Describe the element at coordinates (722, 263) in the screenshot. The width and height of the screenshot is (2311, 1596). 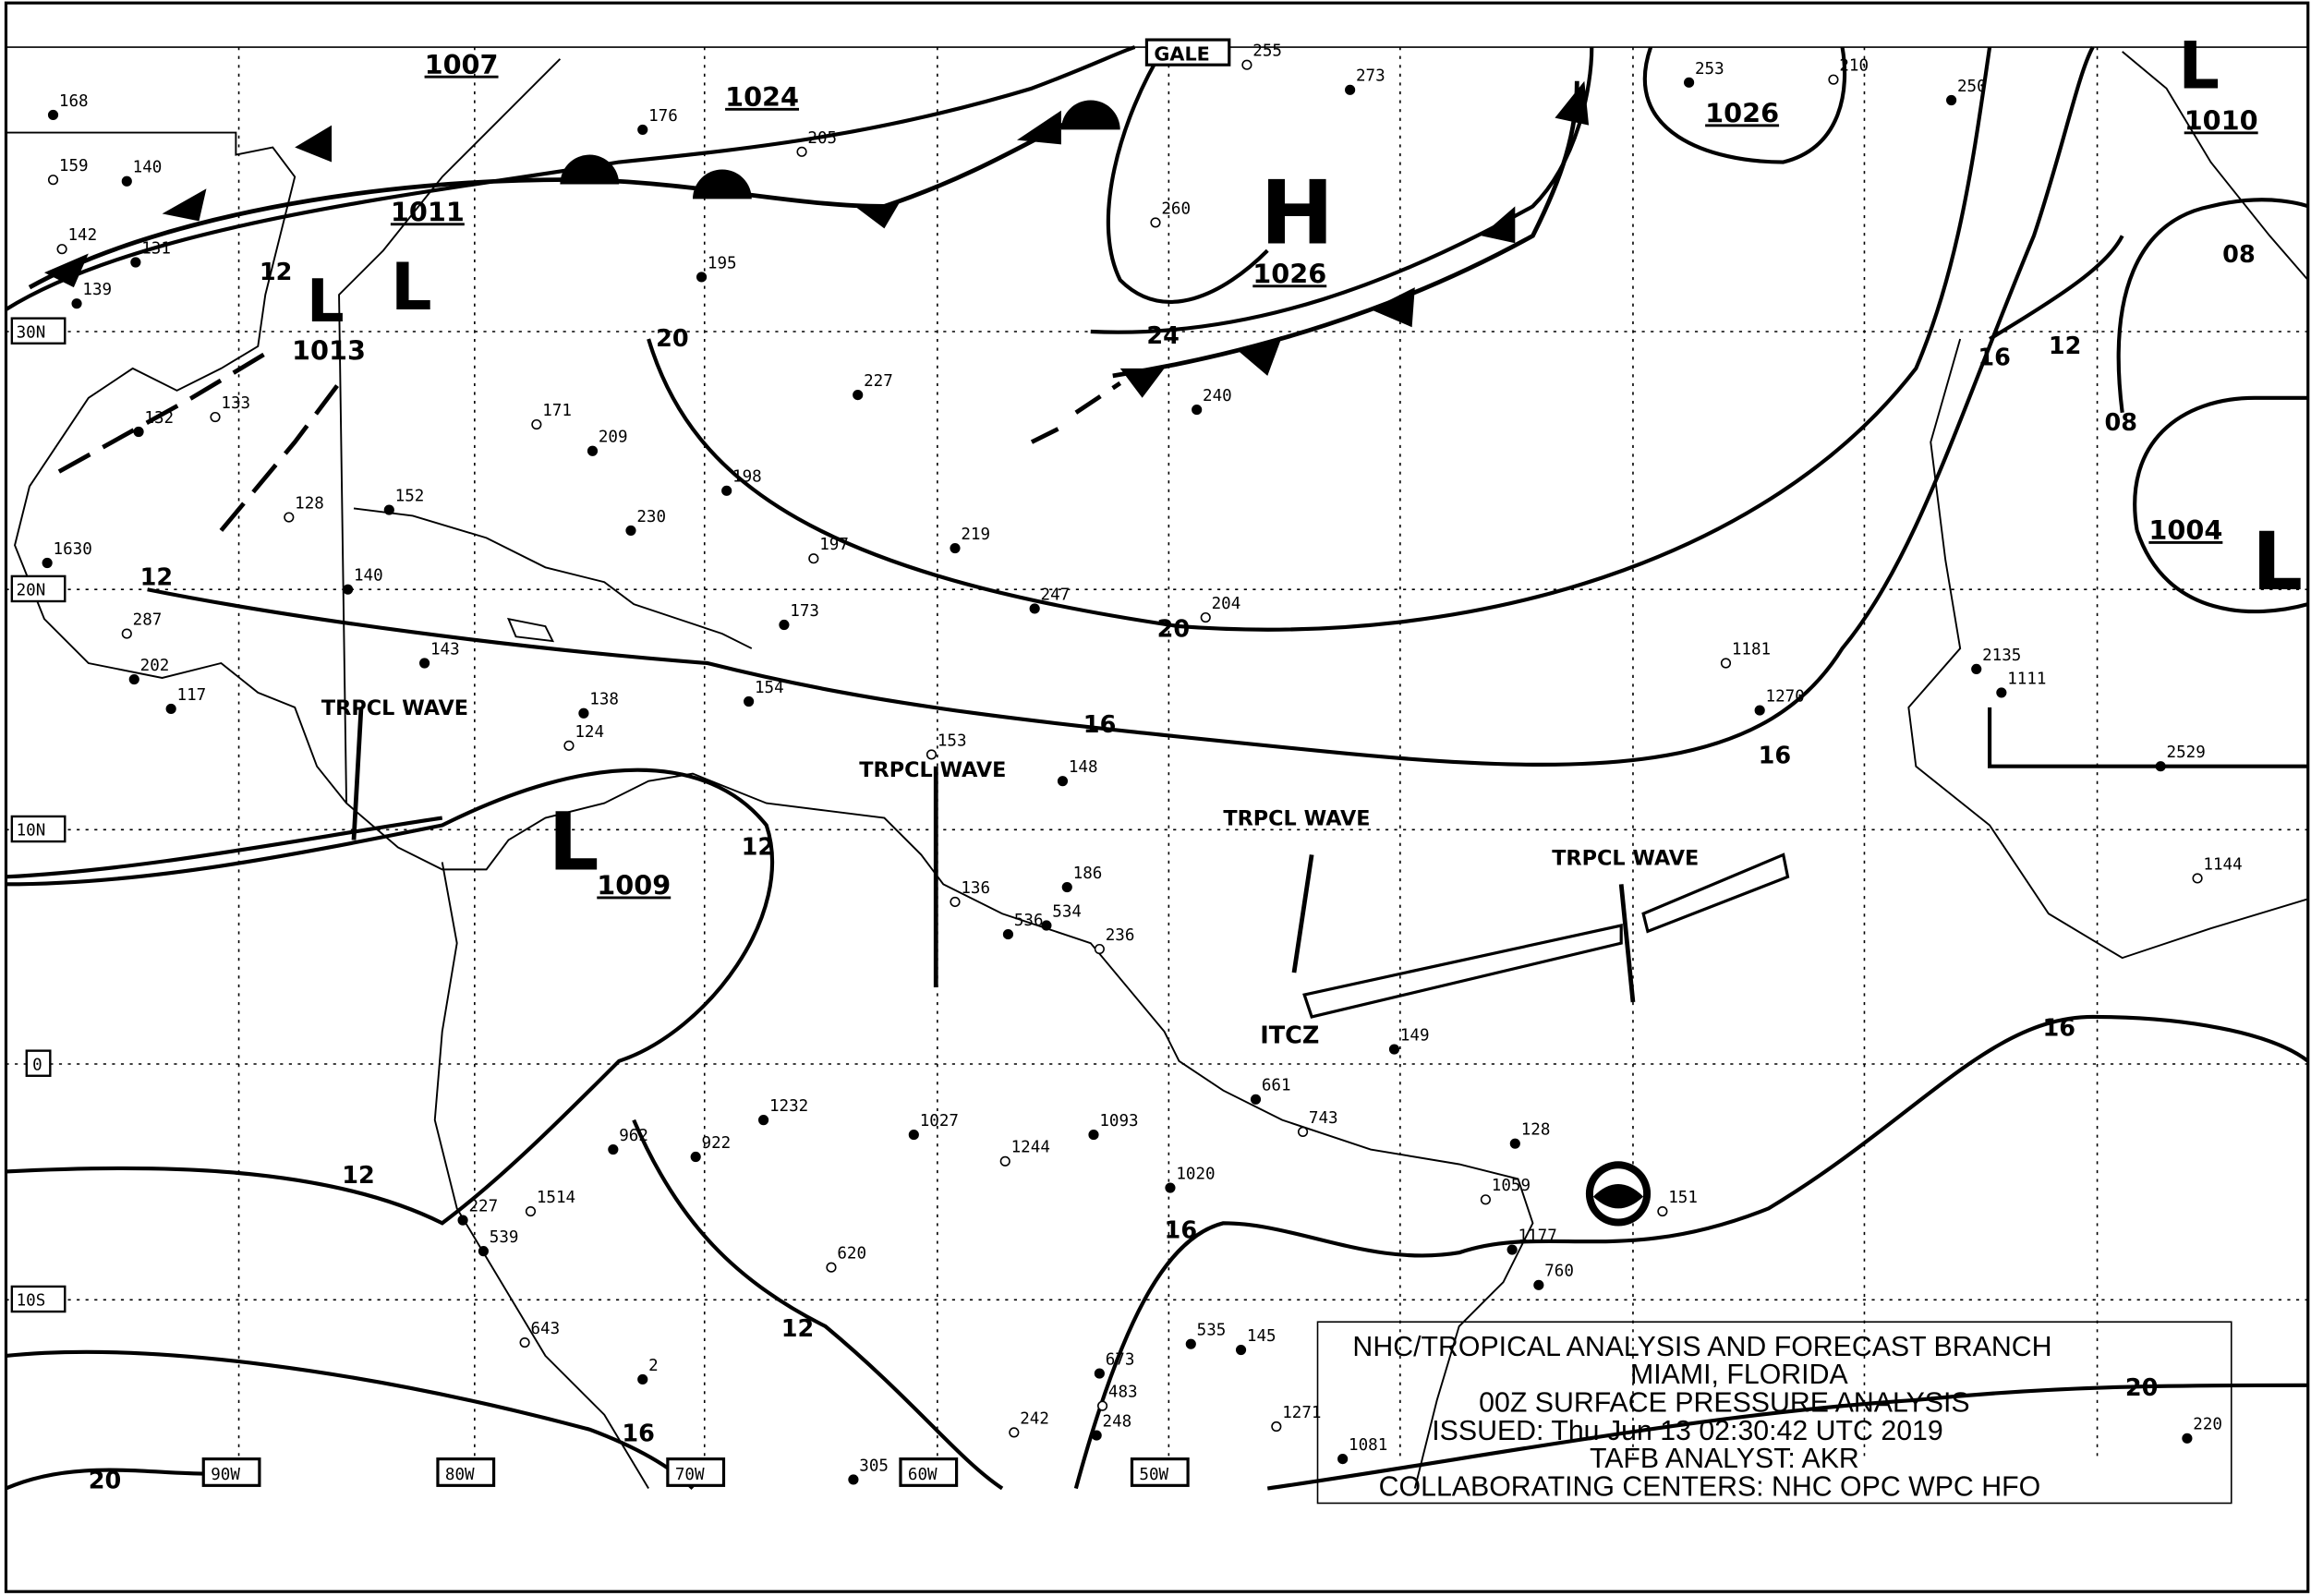
I see `station-value: 195` at that location.